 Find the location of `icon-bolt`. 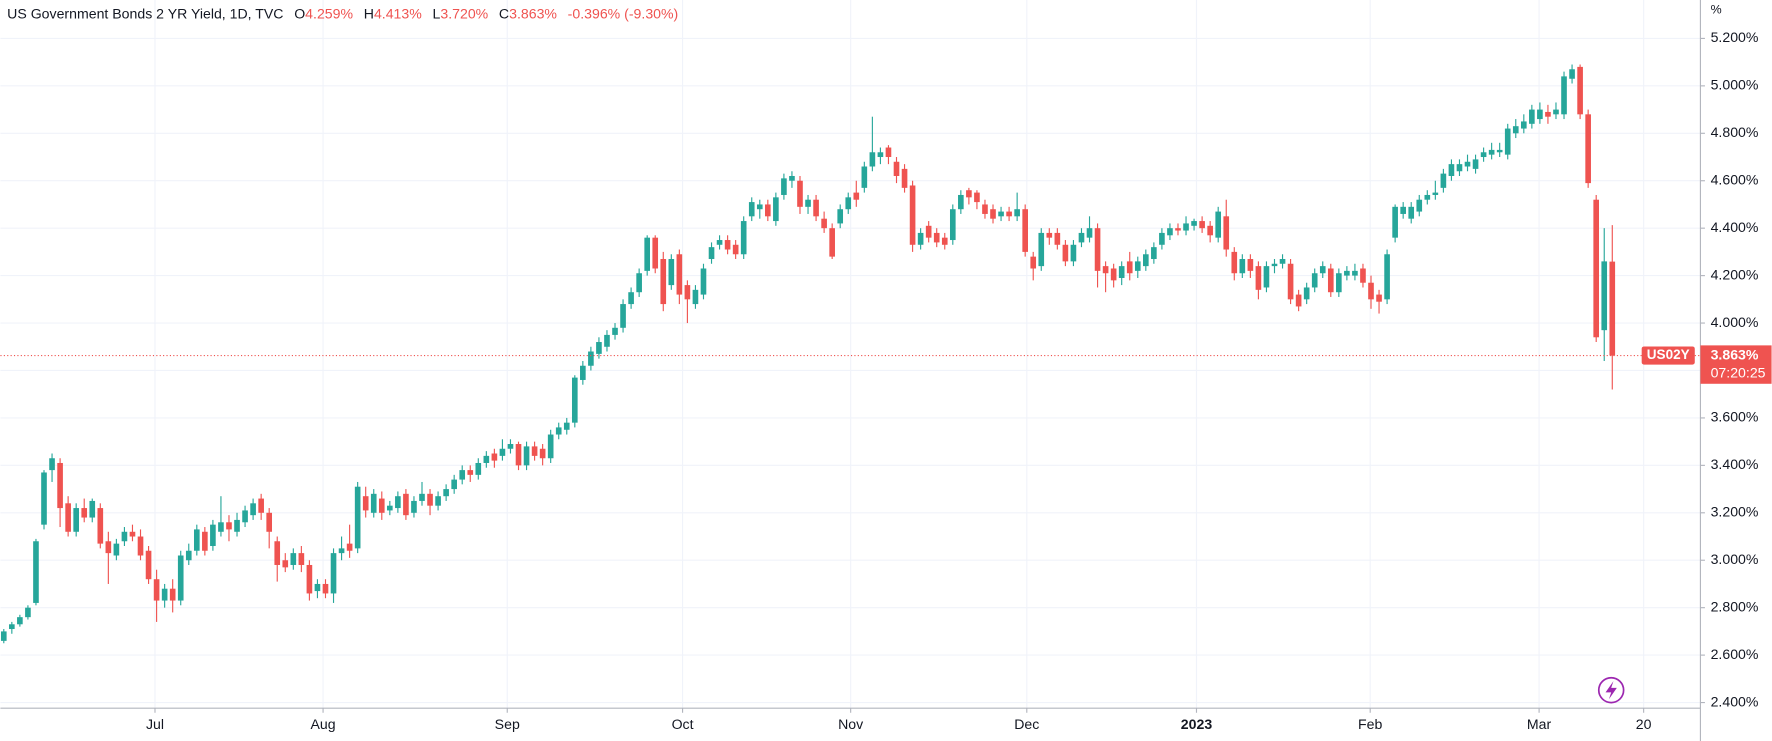

icon-bolt is located at coordinates (1611, 690).